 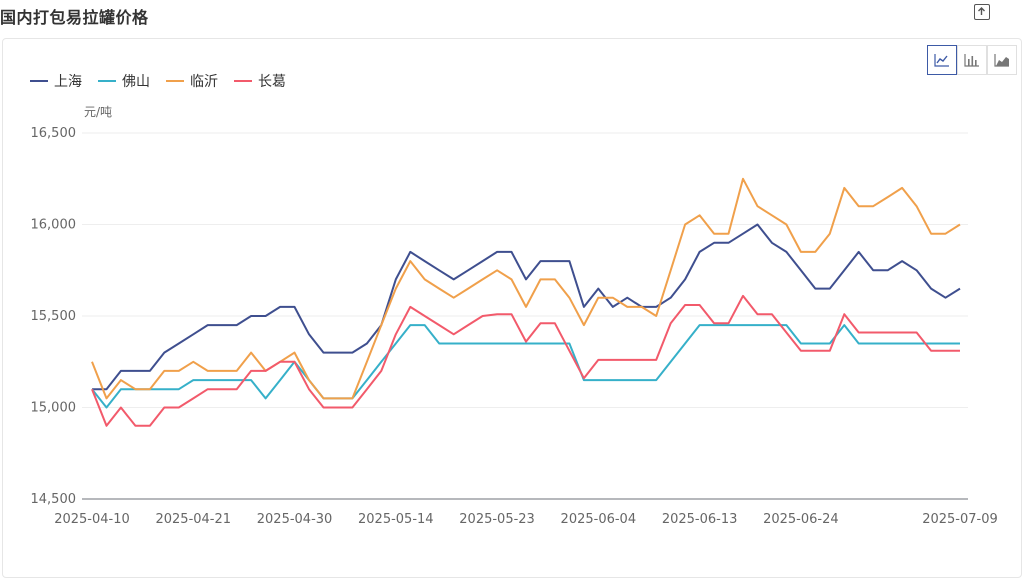 What do you see at coordinates (54, 316) in the screenshot?
I see `y-tick-label: 15,500` at bounding box center [54, 316].